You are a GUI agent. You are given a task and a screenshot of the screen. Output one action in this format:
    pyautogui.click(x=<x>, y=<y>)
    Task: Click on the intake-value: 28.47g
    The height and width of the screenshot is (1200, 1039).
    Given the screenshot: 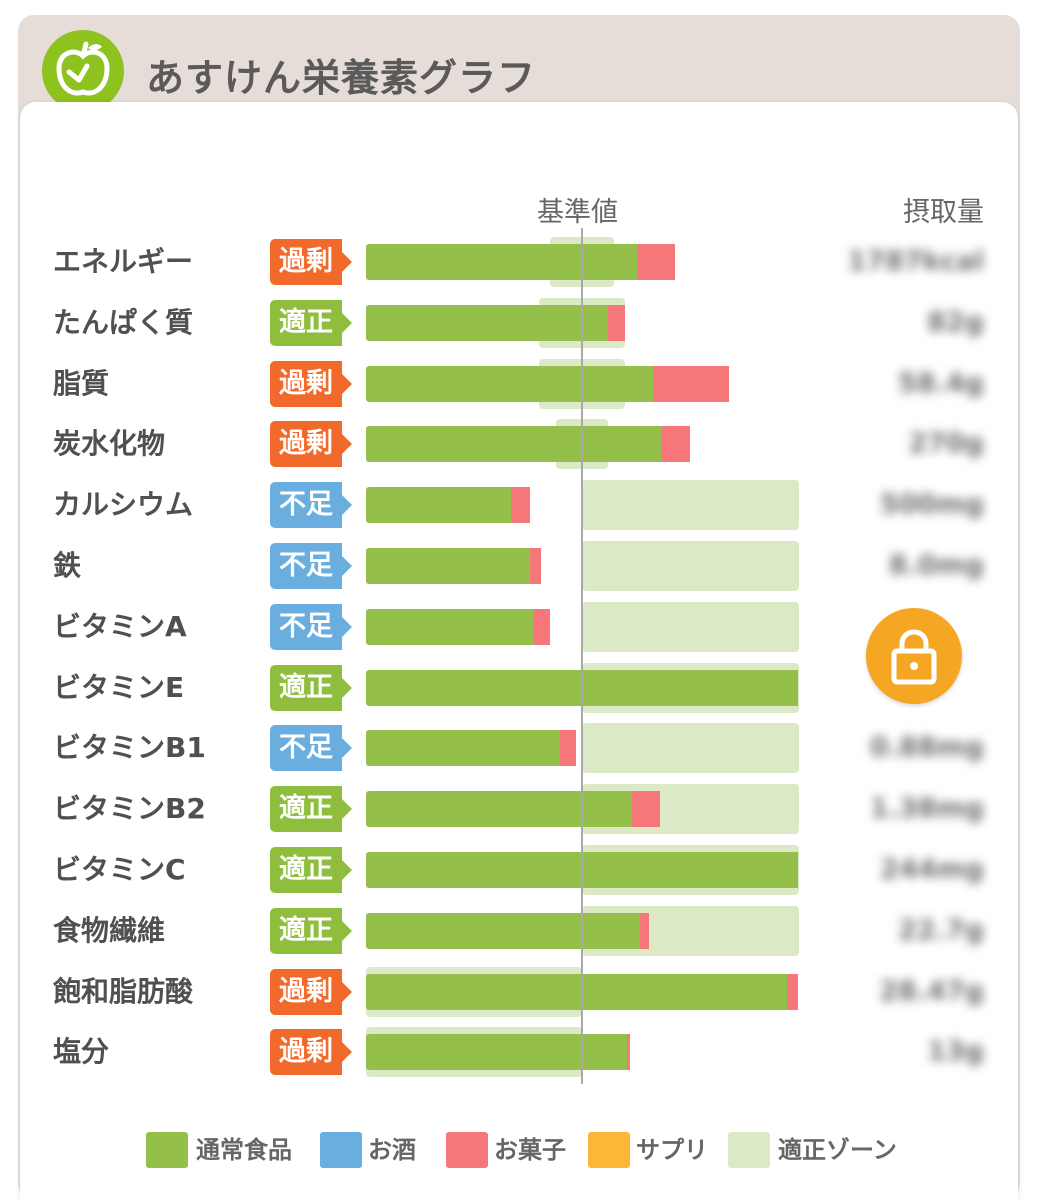 What is the action you would take?
    pyautogui.click(x=931, y=991)
    